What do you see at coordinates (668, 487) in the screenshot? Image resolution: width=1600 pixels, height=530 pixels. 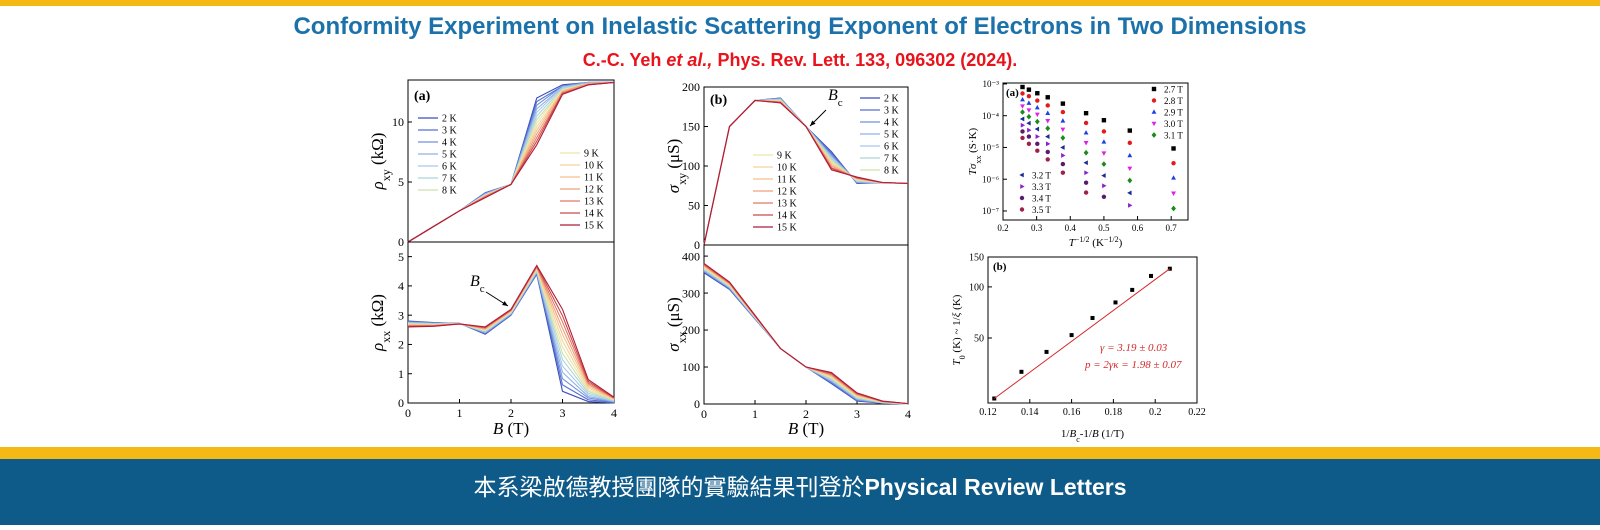 I see `text-segment: 本系梁啟德教授團隊的實驗結果刊登於` at bounding box center [668, 487].